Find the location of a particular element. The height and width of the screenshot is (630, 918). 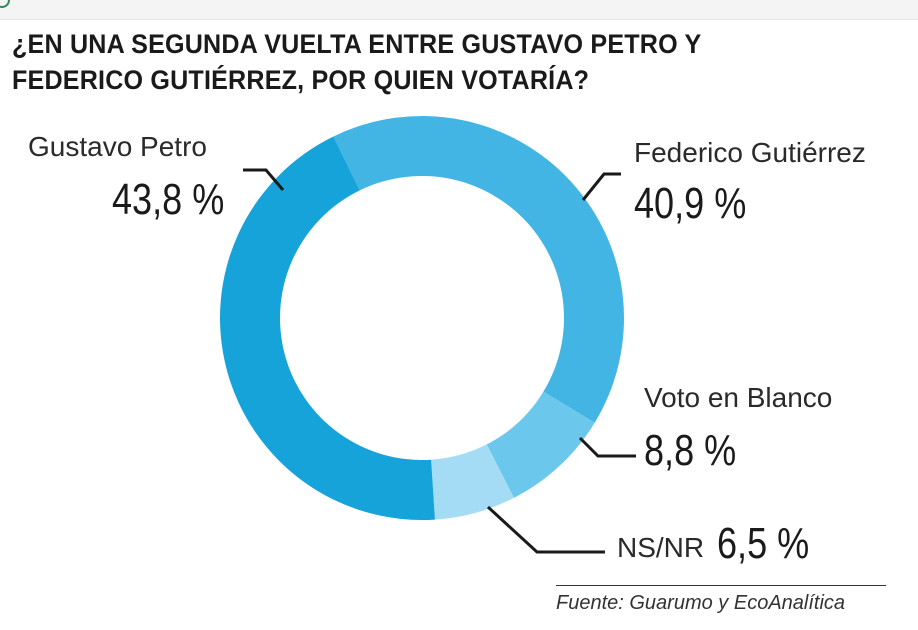

slice-ns-nr is located at coordinates (472, 482).